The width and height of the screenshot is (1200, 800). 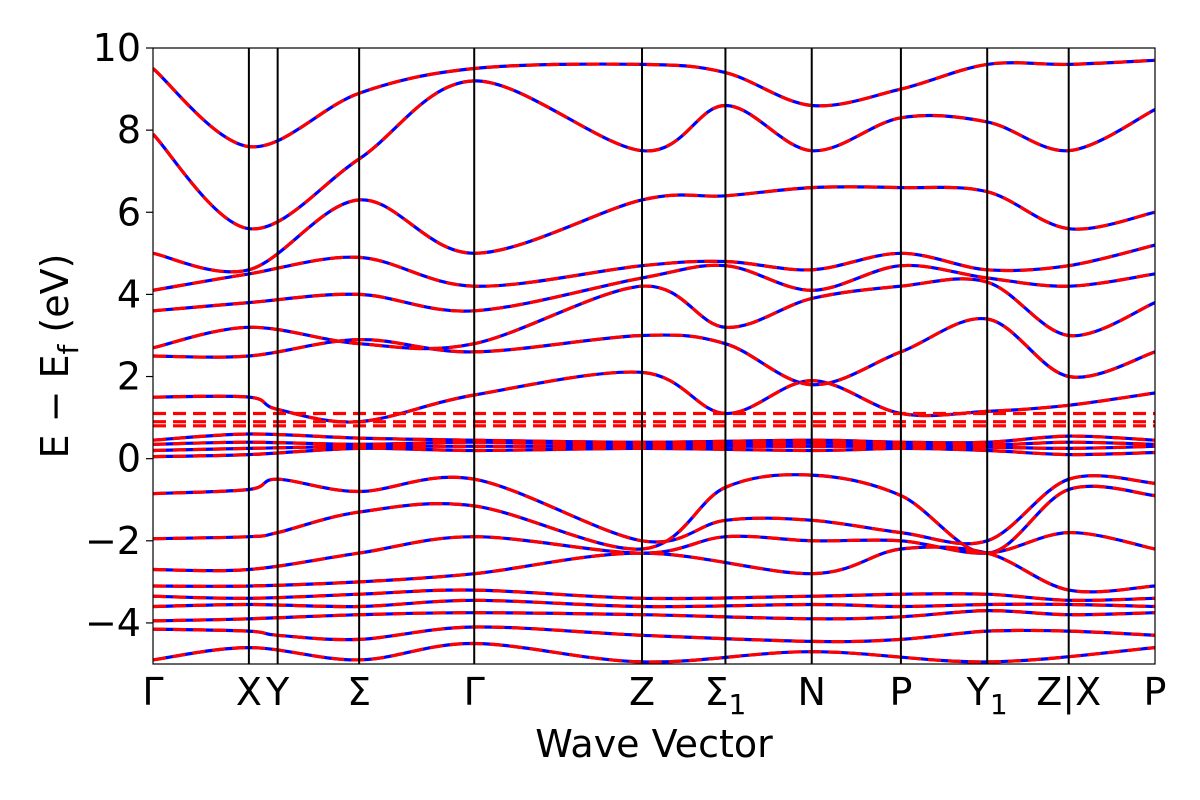 I want to click on x-tick-label-11: P, so click(x=1155, y=692).